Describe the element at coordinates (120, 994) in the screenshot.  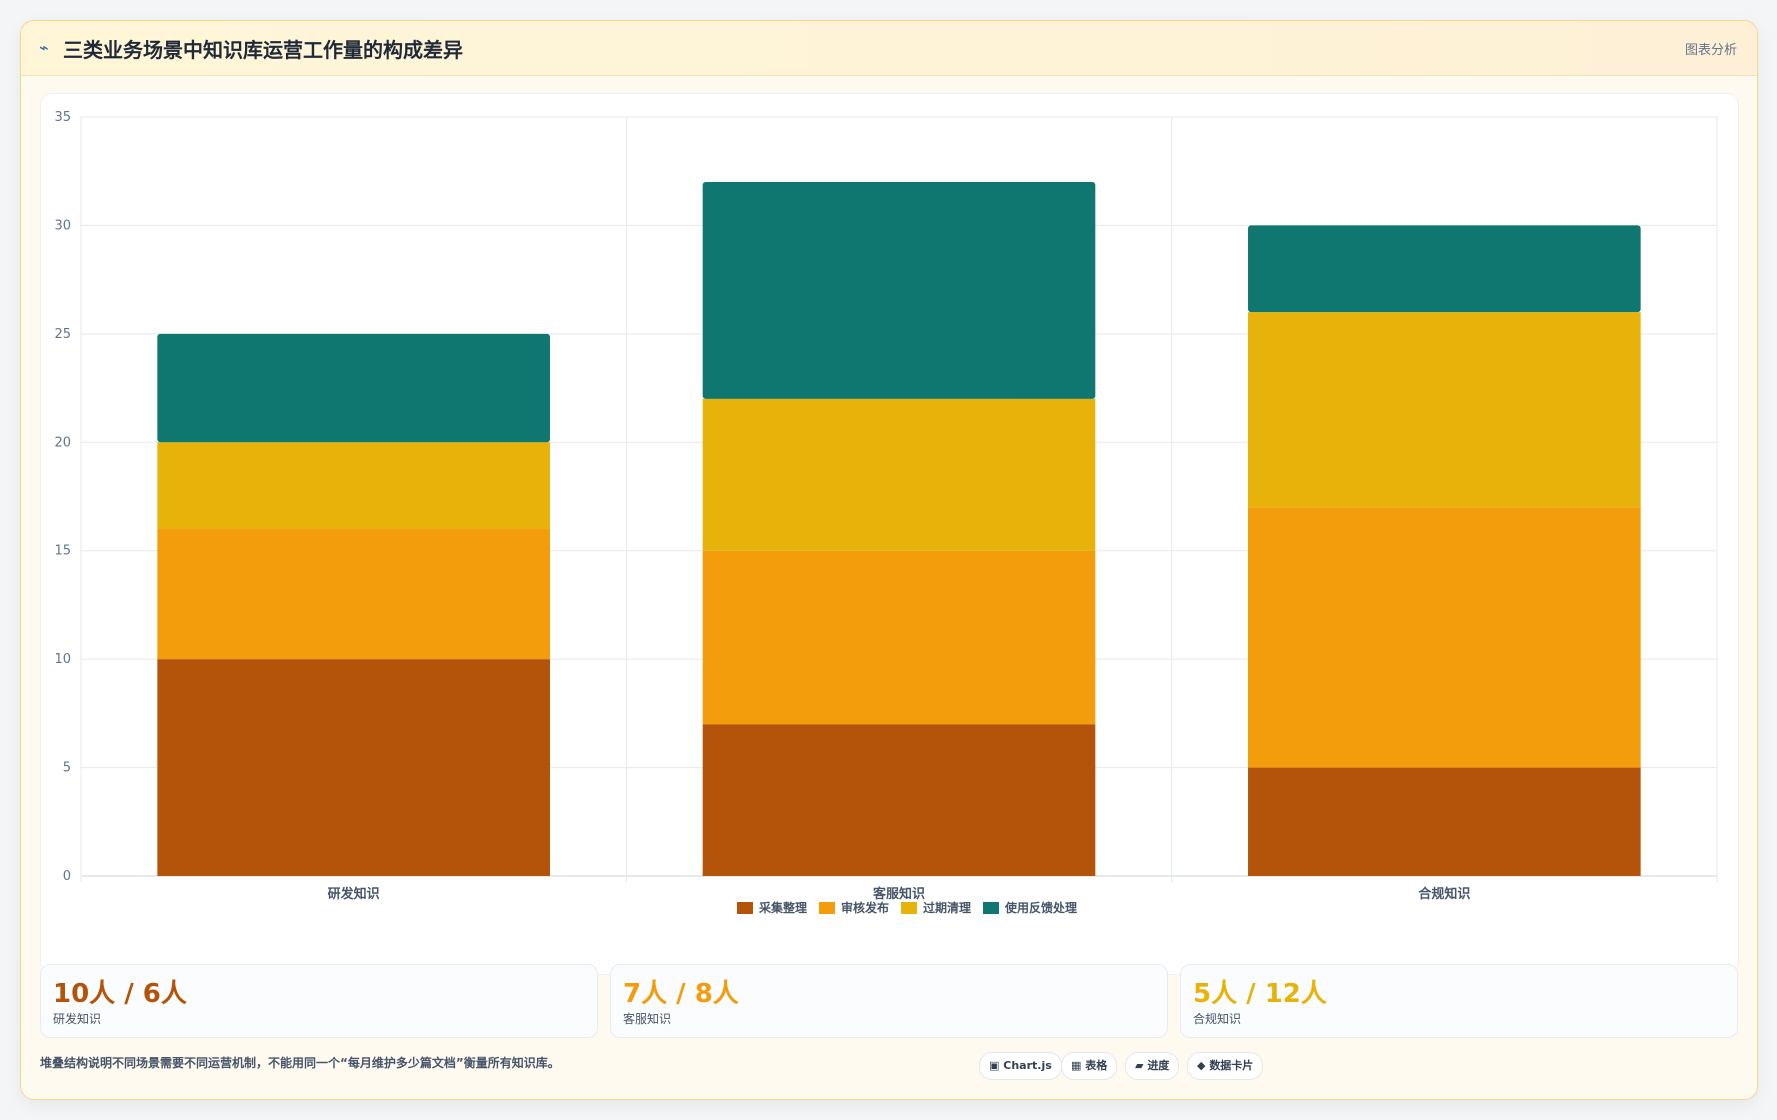
I see `stat-value: 10人 / 6人` at that location.